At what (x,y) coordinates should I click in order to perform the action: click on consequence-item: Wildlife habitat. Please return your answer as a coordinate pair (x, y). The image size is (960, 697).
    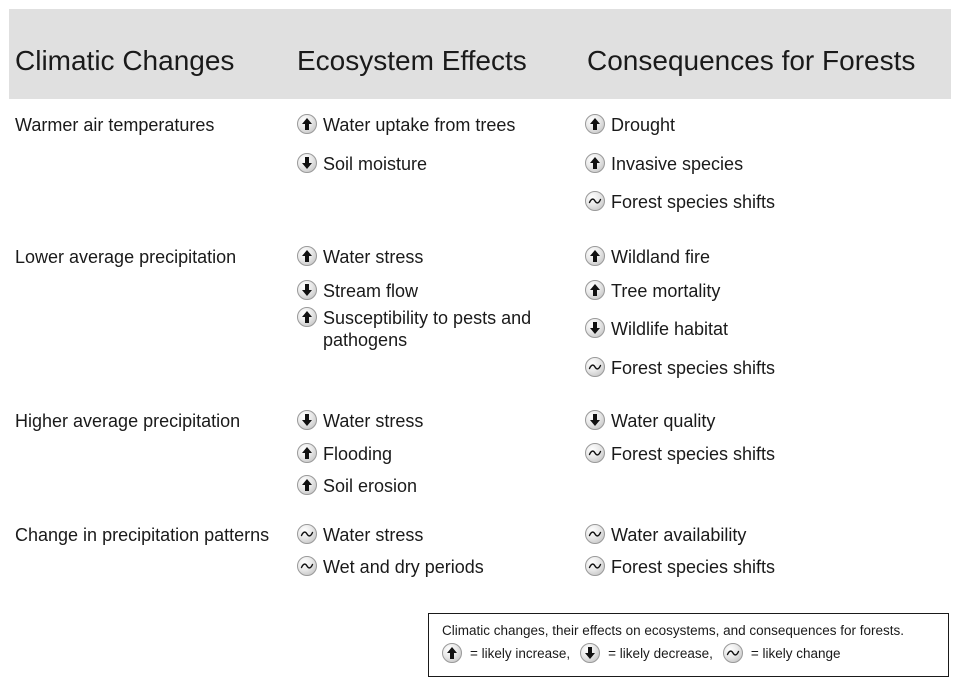
    Looking at the image, I should click on (723, 329).